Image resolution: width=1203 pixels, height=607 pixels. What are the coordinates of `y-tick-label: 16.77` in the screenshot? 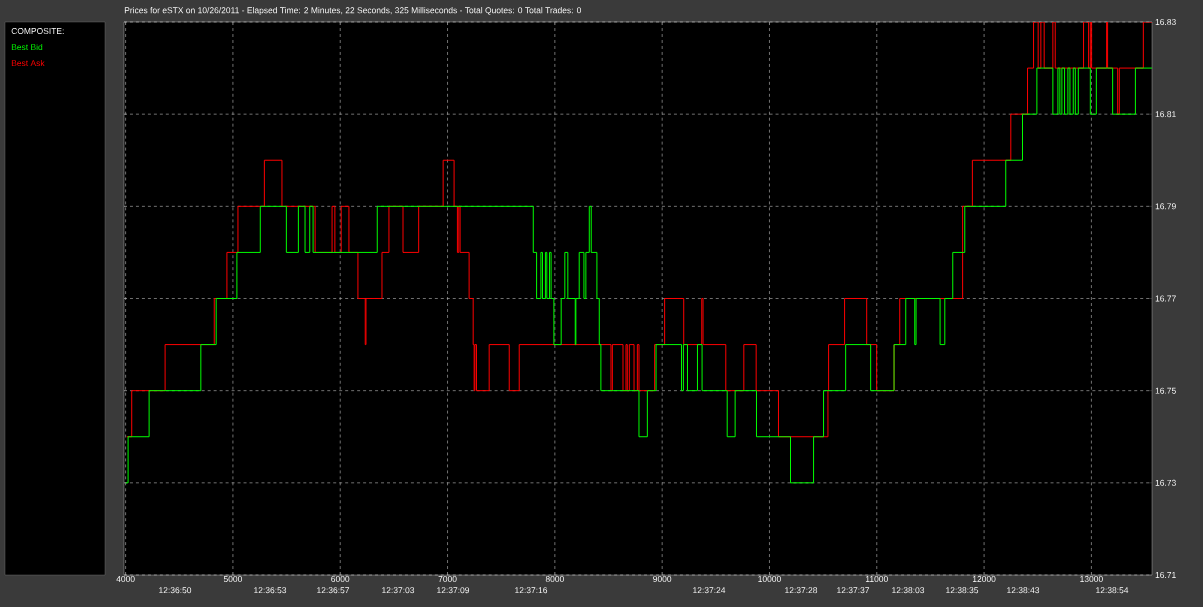 It's located at (1165, 298).